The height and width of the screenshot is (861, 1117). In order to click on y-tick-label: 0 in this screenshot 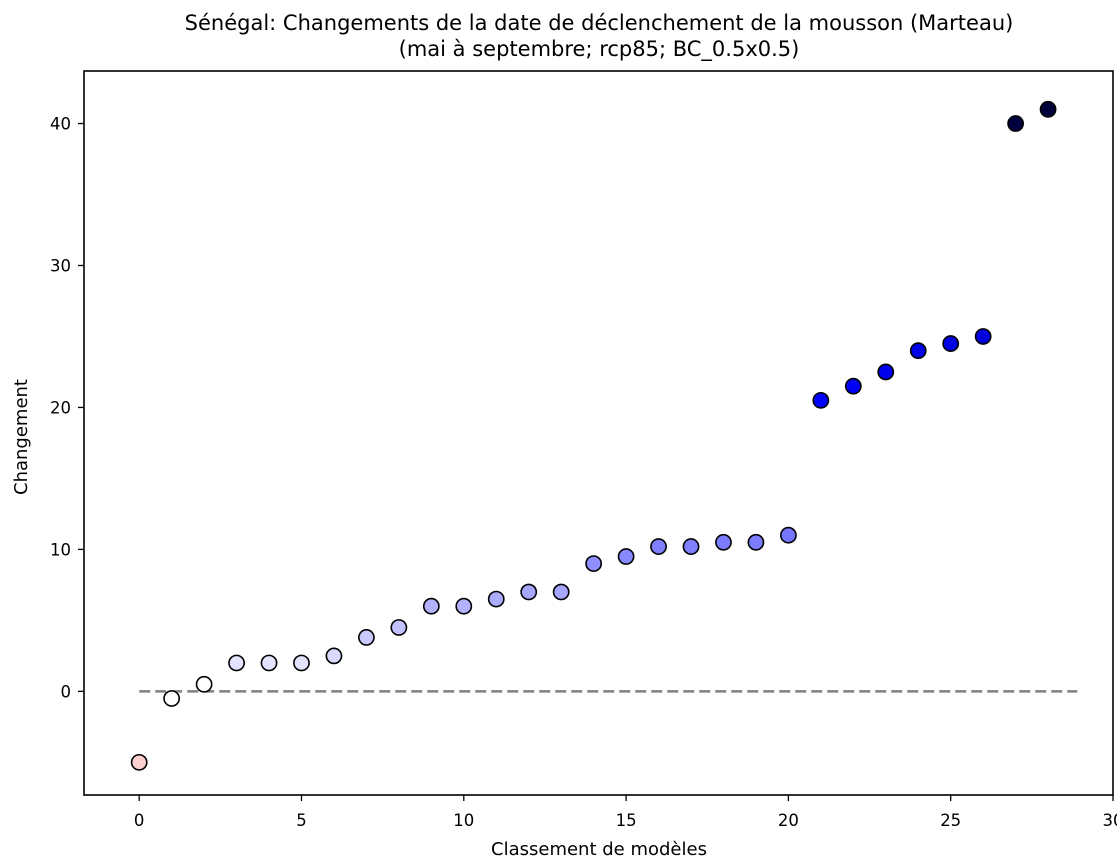, I will do `click(66, 691)`.